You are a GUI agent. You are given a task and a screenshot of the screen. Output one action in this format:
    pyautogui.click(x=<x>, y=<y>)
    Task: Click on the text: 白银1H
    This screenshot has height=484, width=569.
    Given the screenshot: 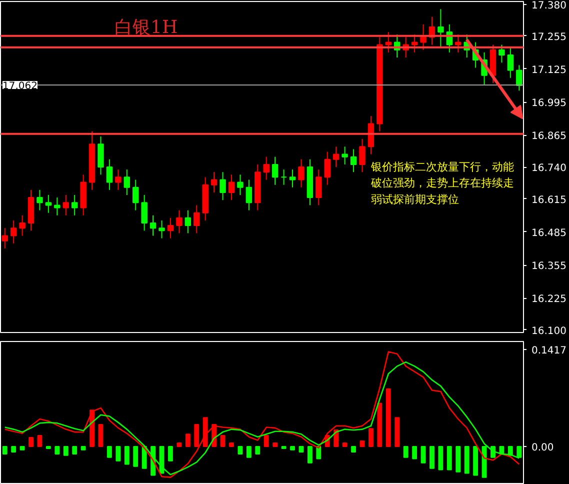 What is the action you would take?
    pyautogui.click(x=146, y=27)
    